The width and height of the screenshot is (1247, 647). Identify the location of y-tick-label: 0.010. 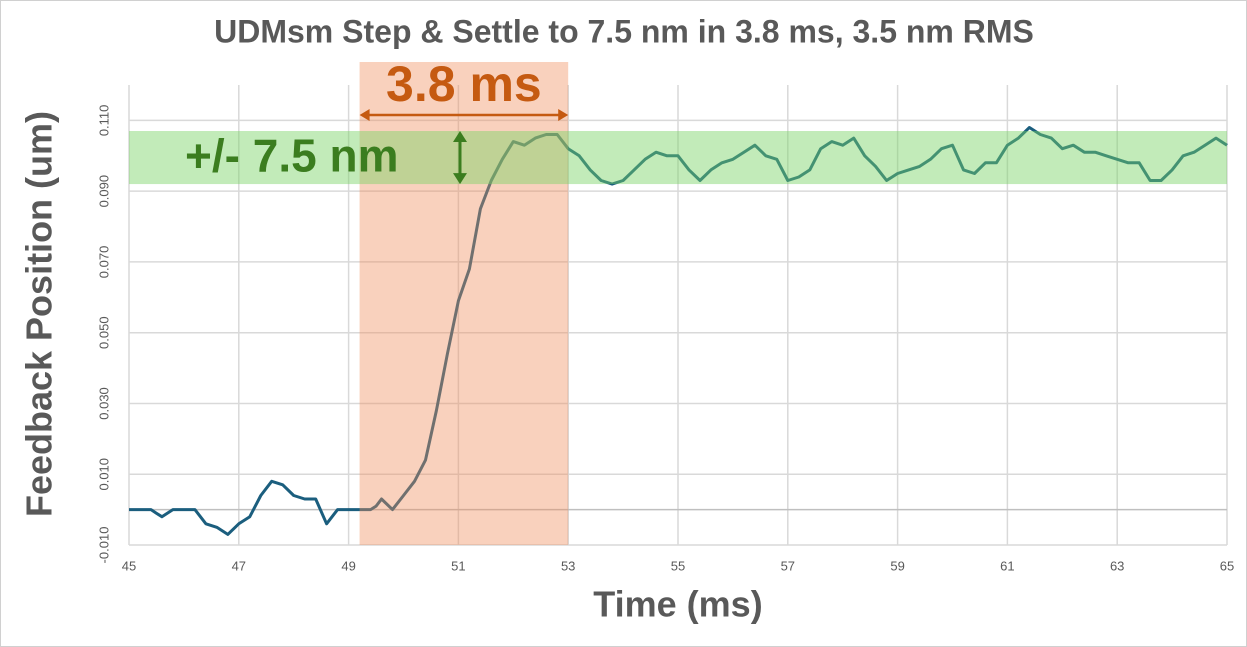
(103, 474).